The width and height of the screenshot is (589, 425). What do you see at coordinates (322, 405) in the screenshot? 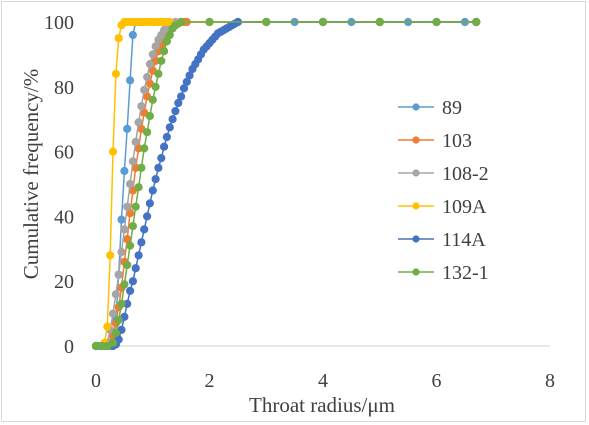
I see `x-axis-title: Throat radius/μm` at bounding box center [322, 405].